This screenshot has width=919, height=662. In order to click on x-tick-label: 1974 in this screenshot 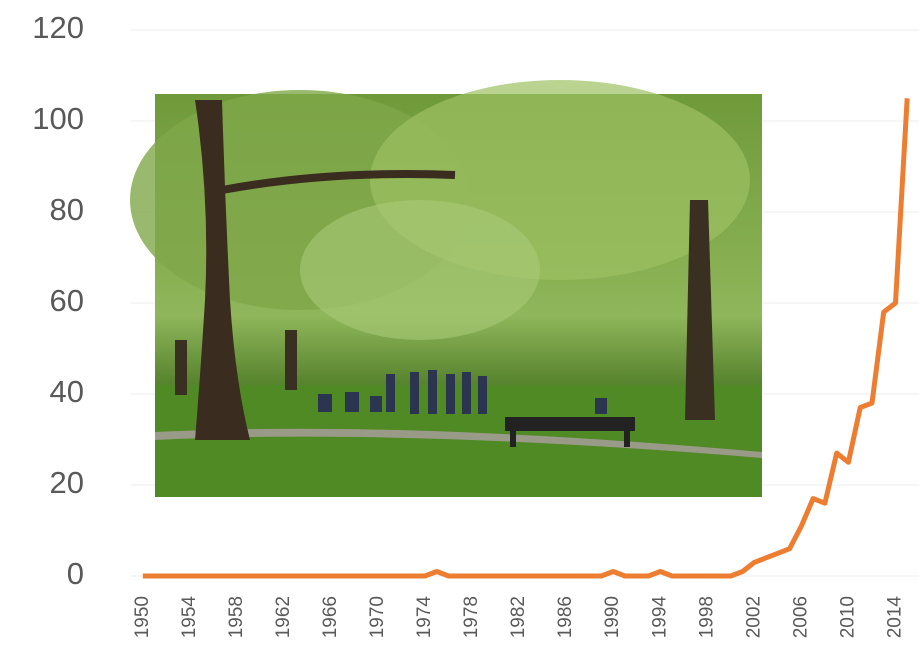, I will do `click(424, 617)`.